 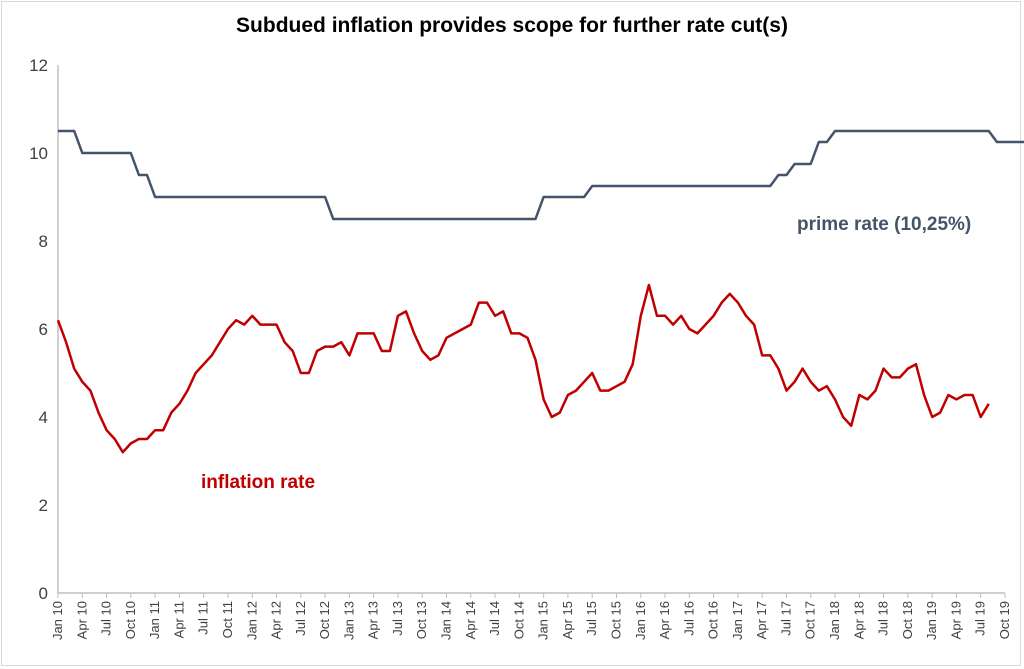 What do you see at coordinates (324, 620) in the screenshot?
I see `x-tick-label: Oct 12` at bounding box center [324, 620].